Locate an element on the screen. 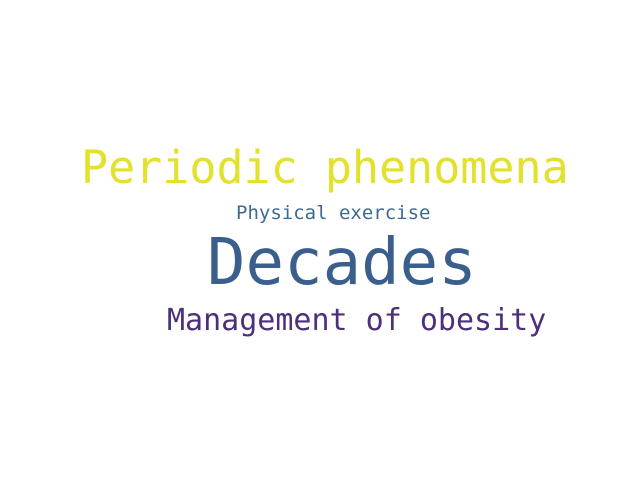  word-decades: Decades is located at coordinates (342, 263).